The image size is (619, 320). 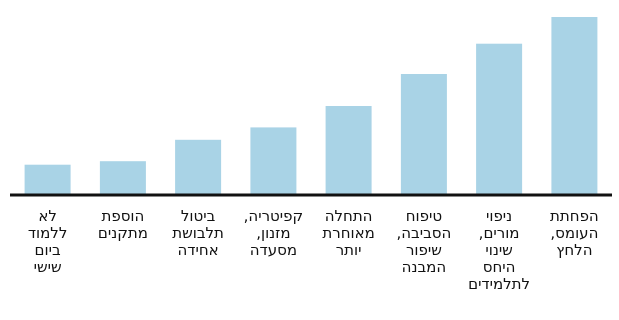 What do you see at coordinates (499, 250) in the screenshot?
I see `category-label-2: ניפוי מורים, שינוי היחס לתלמידים` at bounding box center [499, 250].